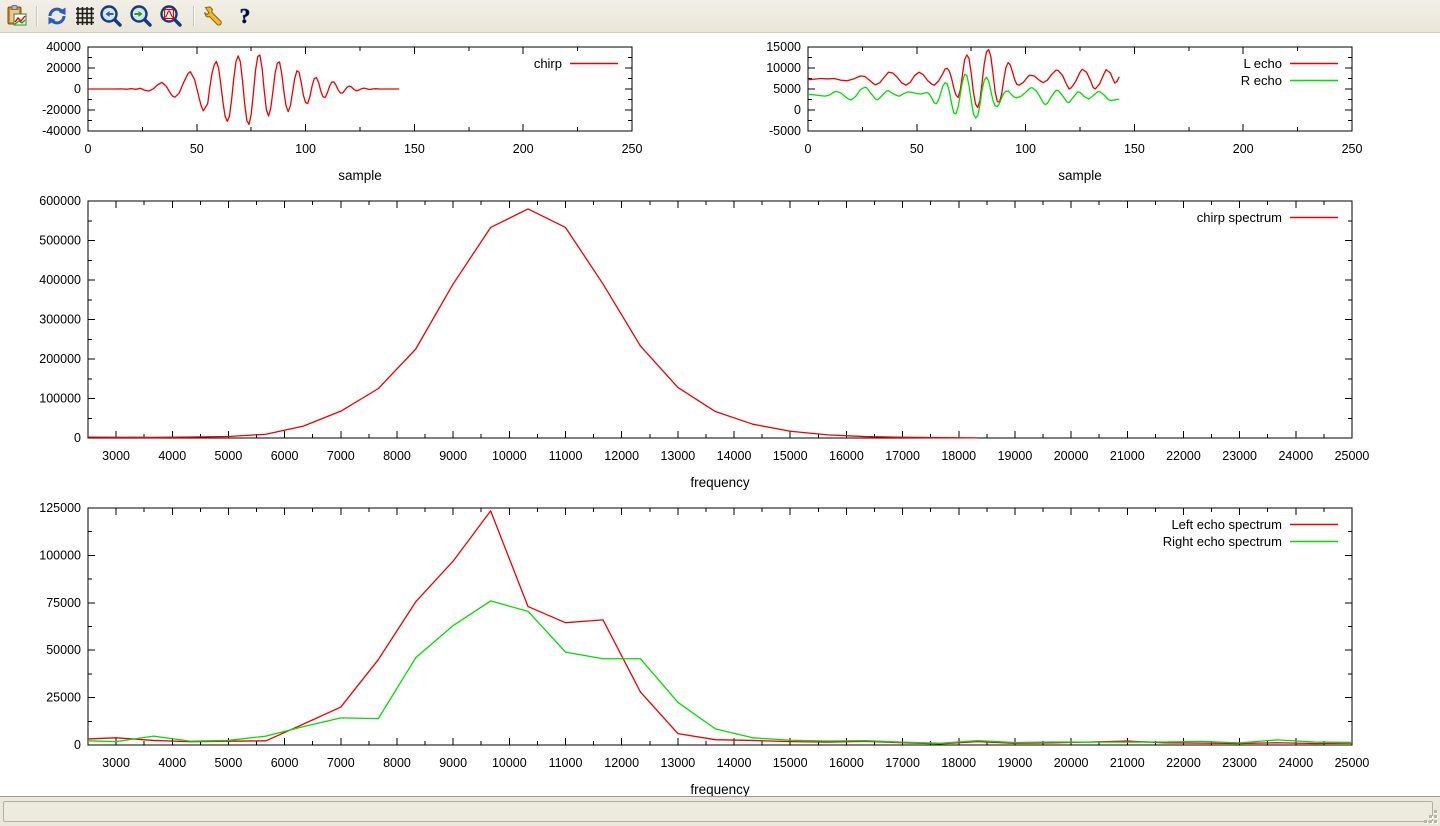  What do you see at coordinates (63, 603) in the screenshot?
I see `svg-text: 75000` at bounding box center [63, 603].